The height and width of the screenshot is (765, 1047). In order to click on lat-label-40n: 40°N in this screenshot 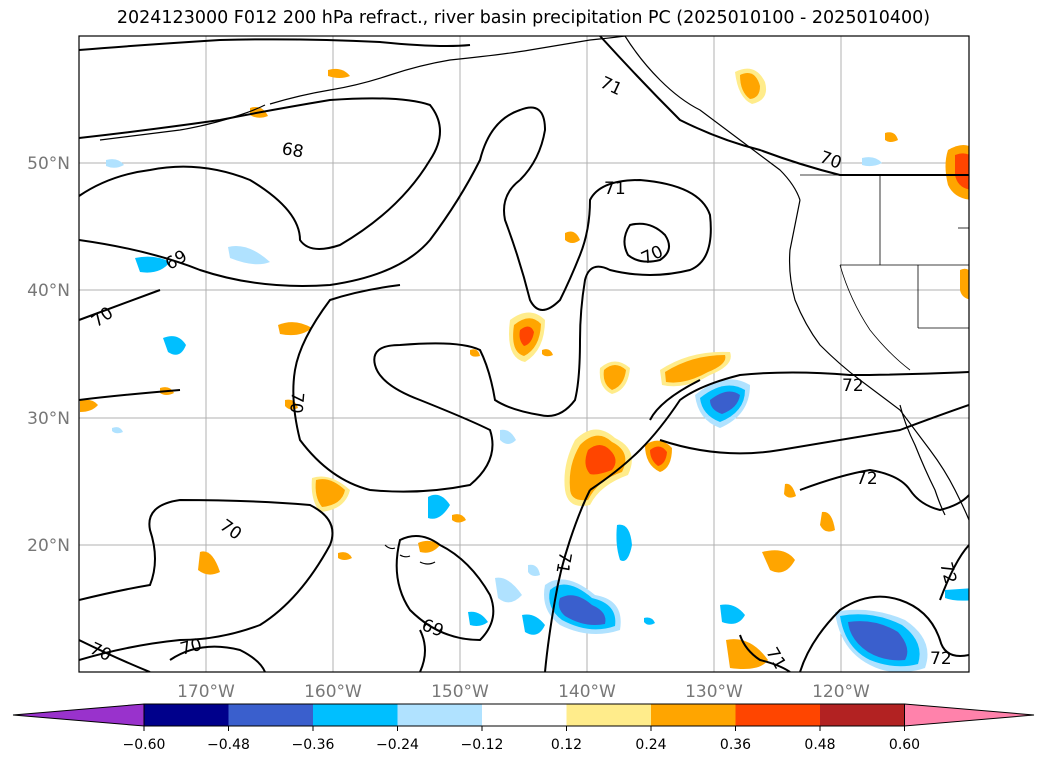, I will do `click(48, 291)`.